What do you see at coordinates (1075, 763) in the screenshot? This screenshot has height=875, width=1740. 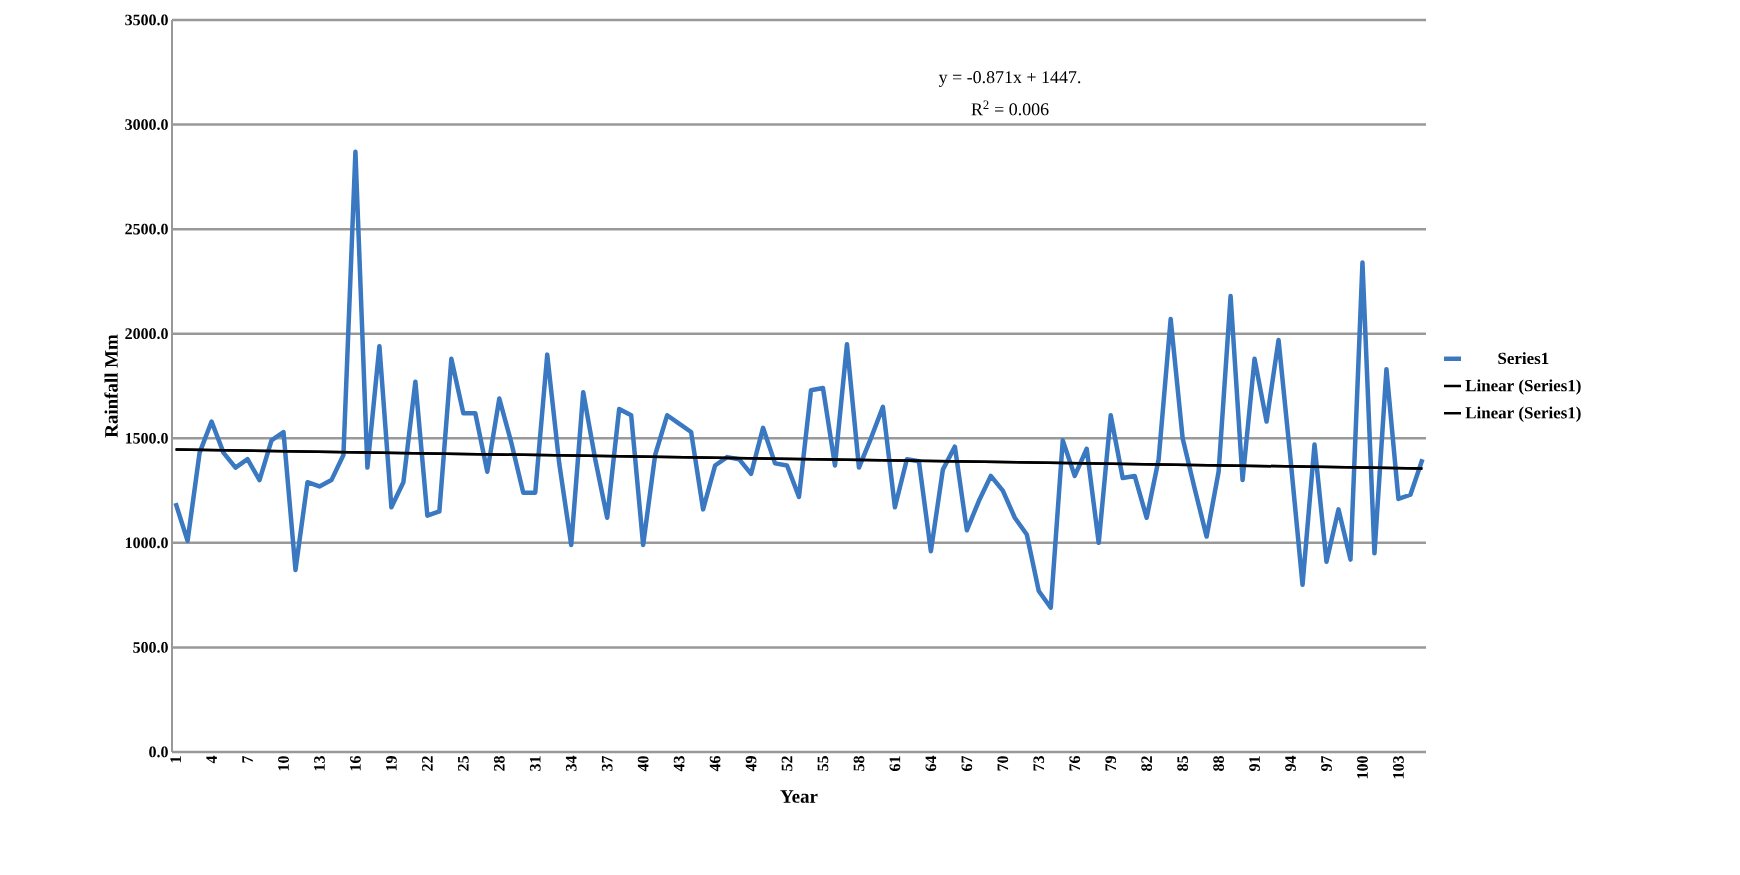 I see `x-tick-label: 76` at bounding box center [1075, 763].